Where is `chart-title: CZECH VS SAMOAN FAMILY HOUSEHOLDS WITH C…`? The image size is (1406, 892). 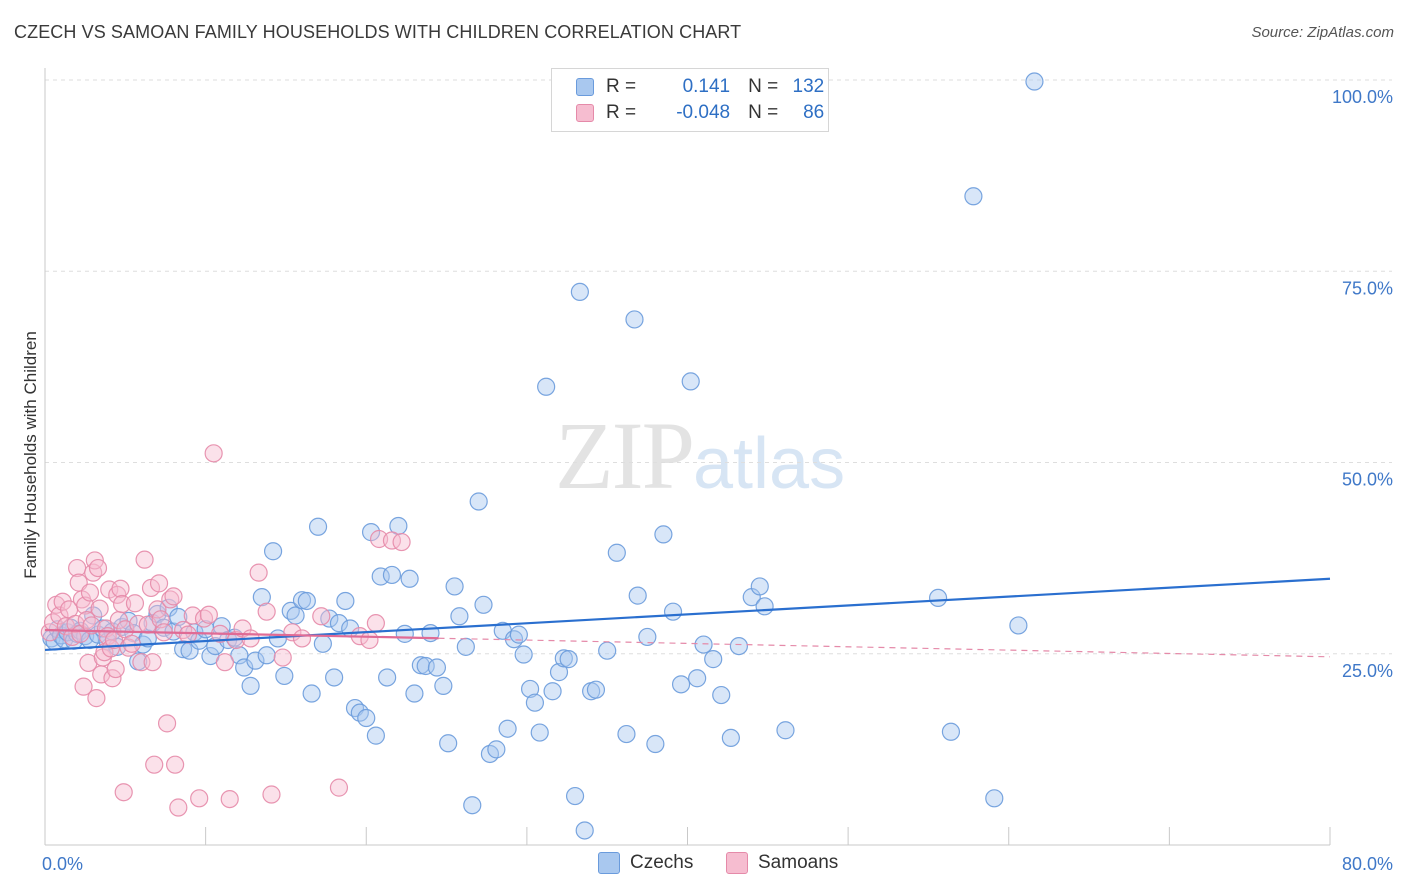 chart-title: CZECH VS SAMOAN FAMILY HOUSEHOLDS WITH C… is located at coordinates (378, 32).